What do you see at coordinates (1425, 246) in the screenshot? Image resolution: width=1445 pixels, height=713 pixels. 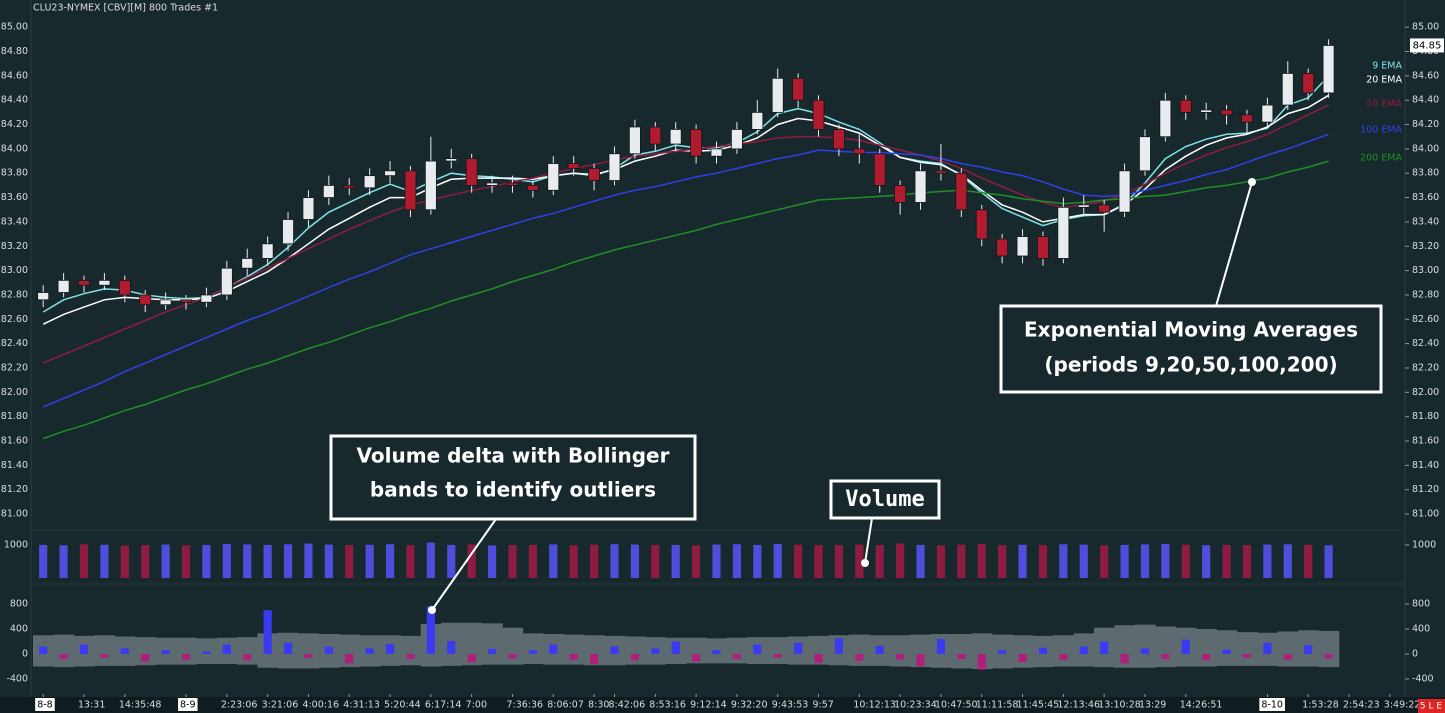 I see `y-tick-label: 83.20` at bounding box center [1425, 246].